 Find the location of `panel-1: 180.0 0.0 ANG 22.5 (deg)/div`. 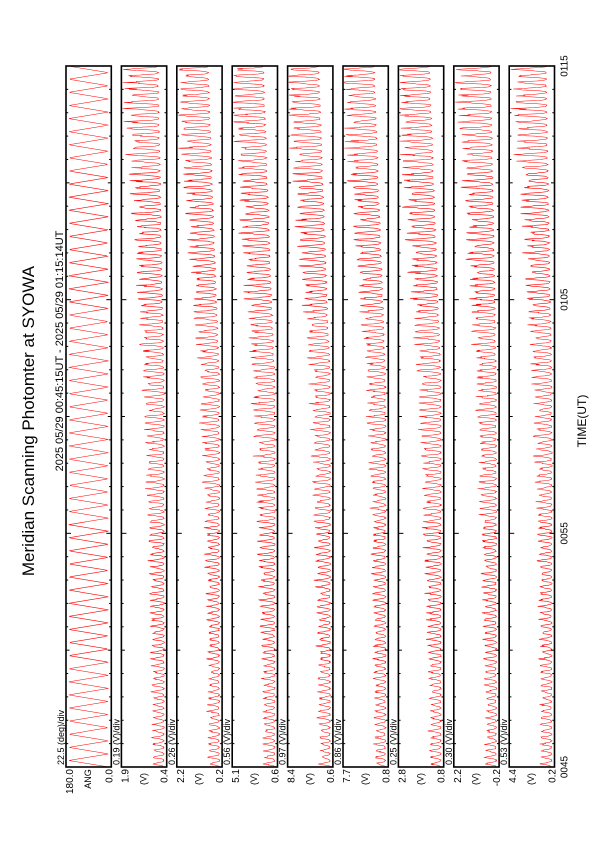

panel-1: 180.0 0.0 ANG 22.5 (deg)/div is located at coordinates (85, 429).